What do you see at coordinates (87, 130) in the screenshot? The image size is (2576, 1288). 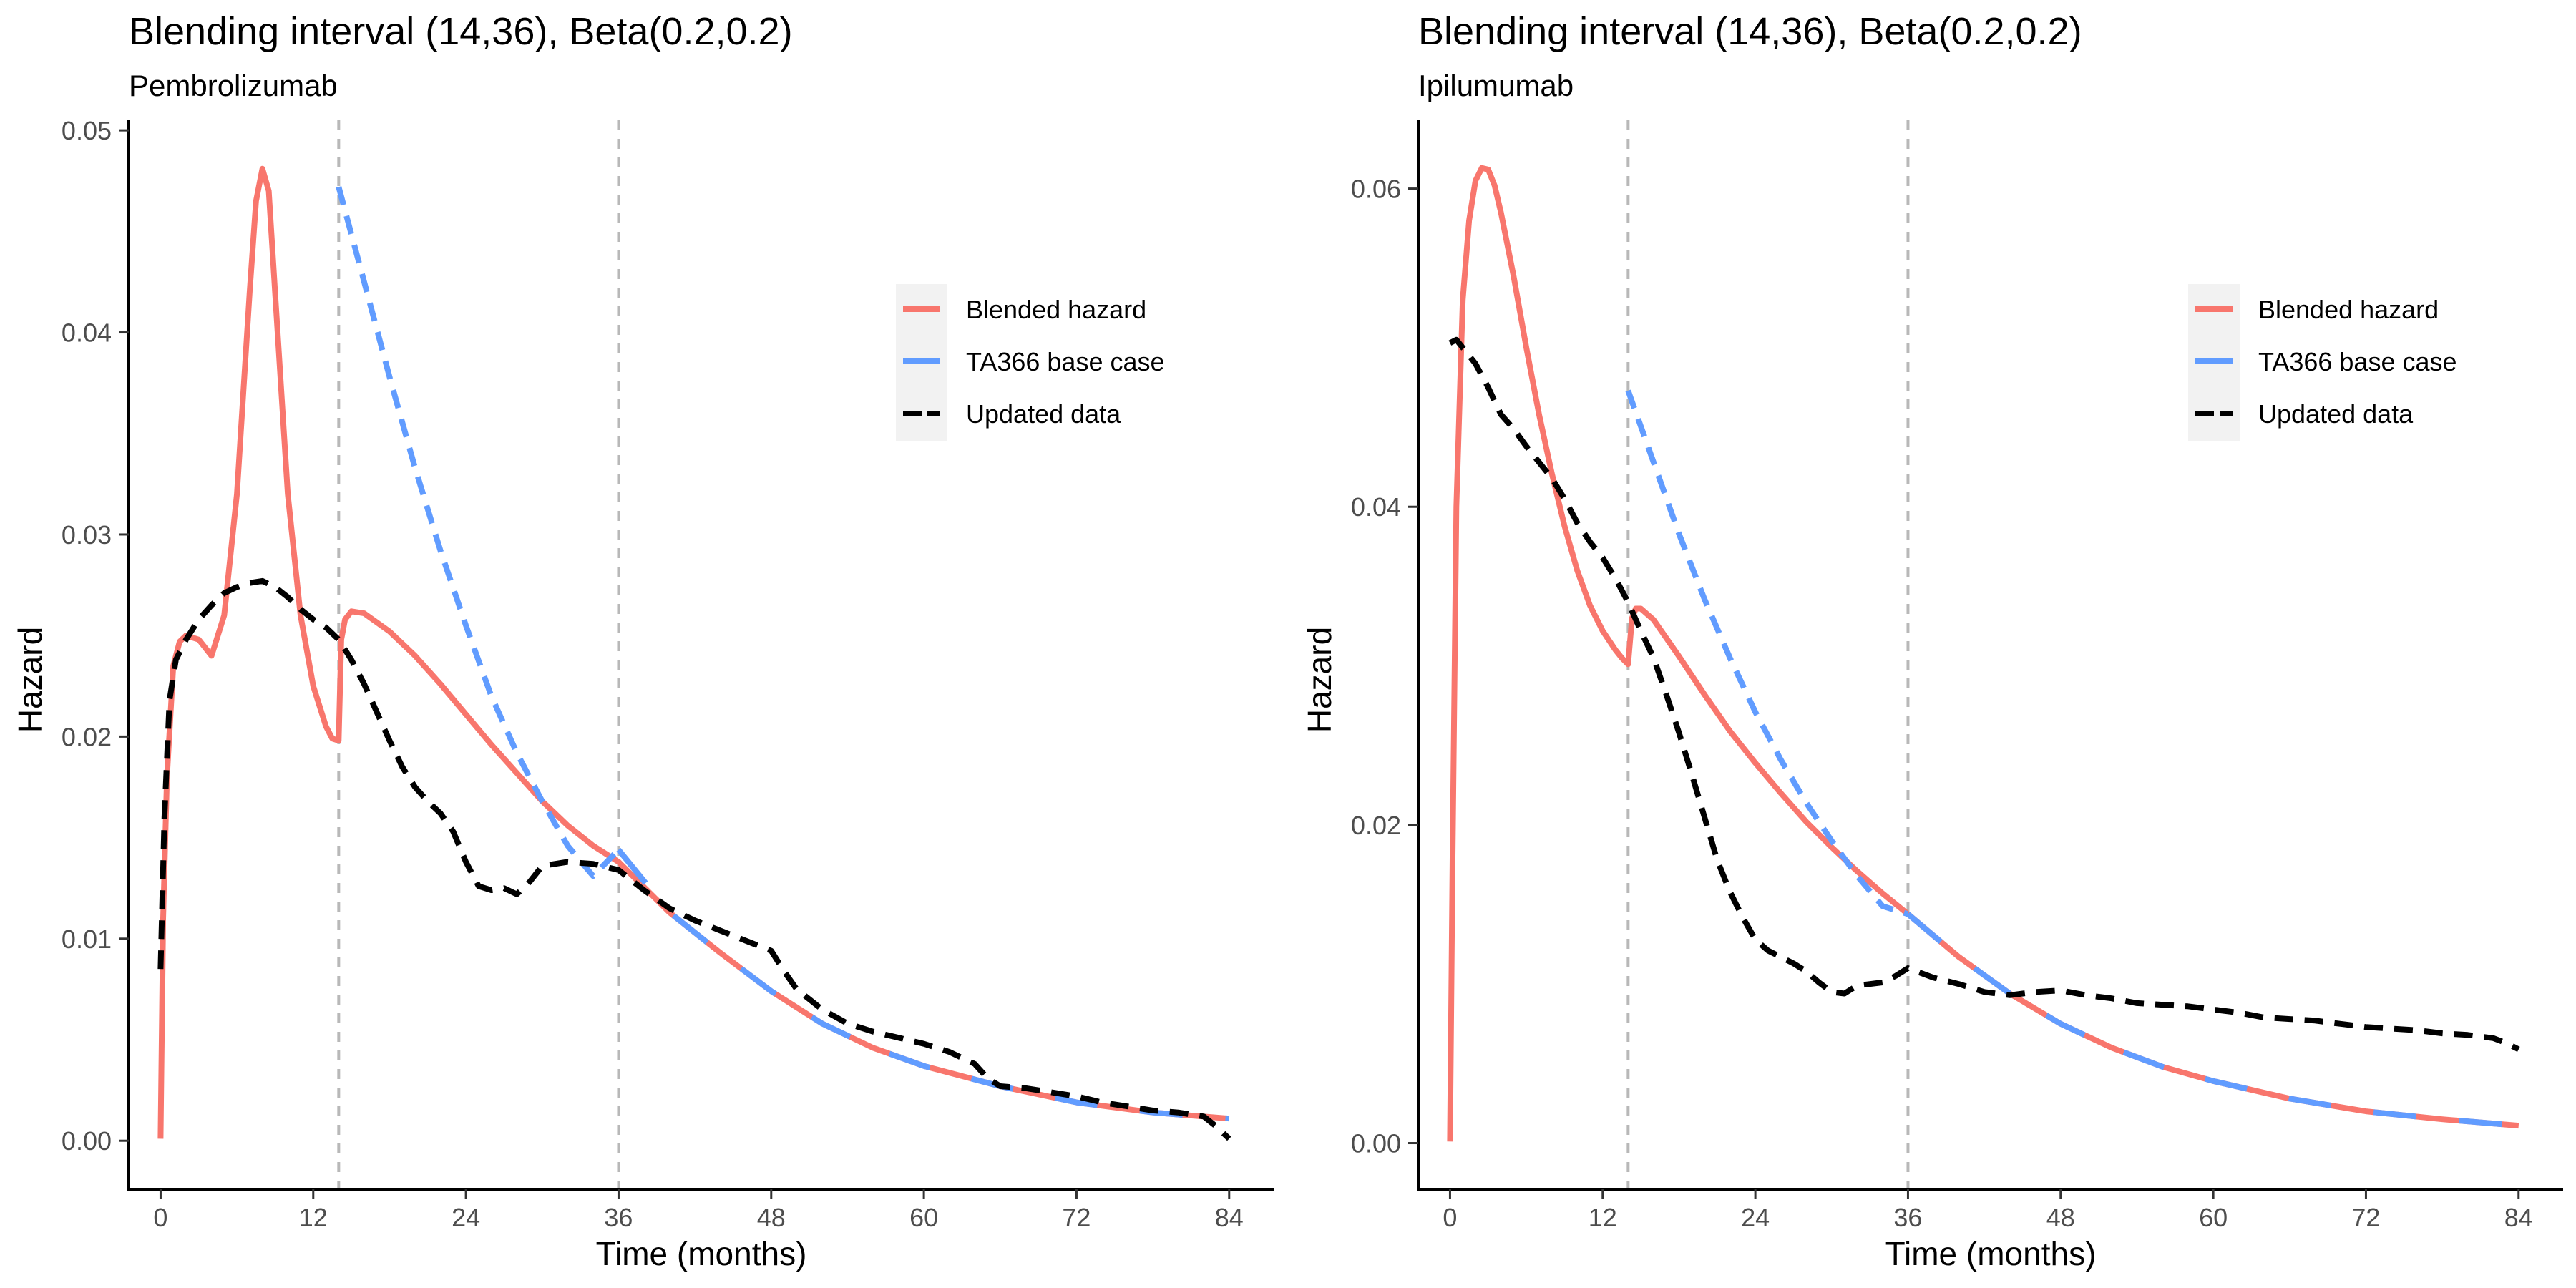 I see `y-tick-label: 0.05` at bounding box center [87, 130].